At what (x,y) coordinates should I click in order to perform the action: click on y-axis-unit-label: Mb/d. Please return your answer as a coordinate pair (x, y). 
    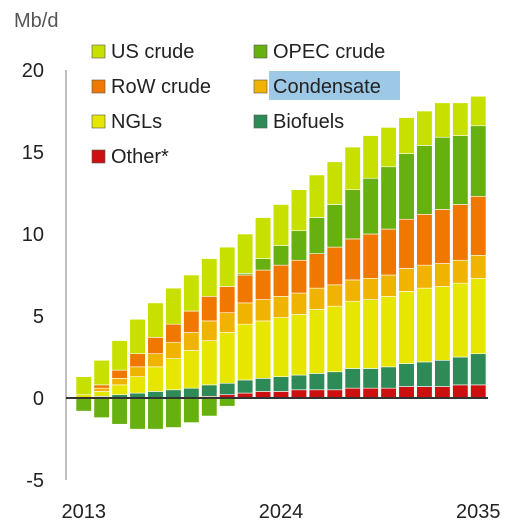
    Looking at the image, I should click on (36, 21).